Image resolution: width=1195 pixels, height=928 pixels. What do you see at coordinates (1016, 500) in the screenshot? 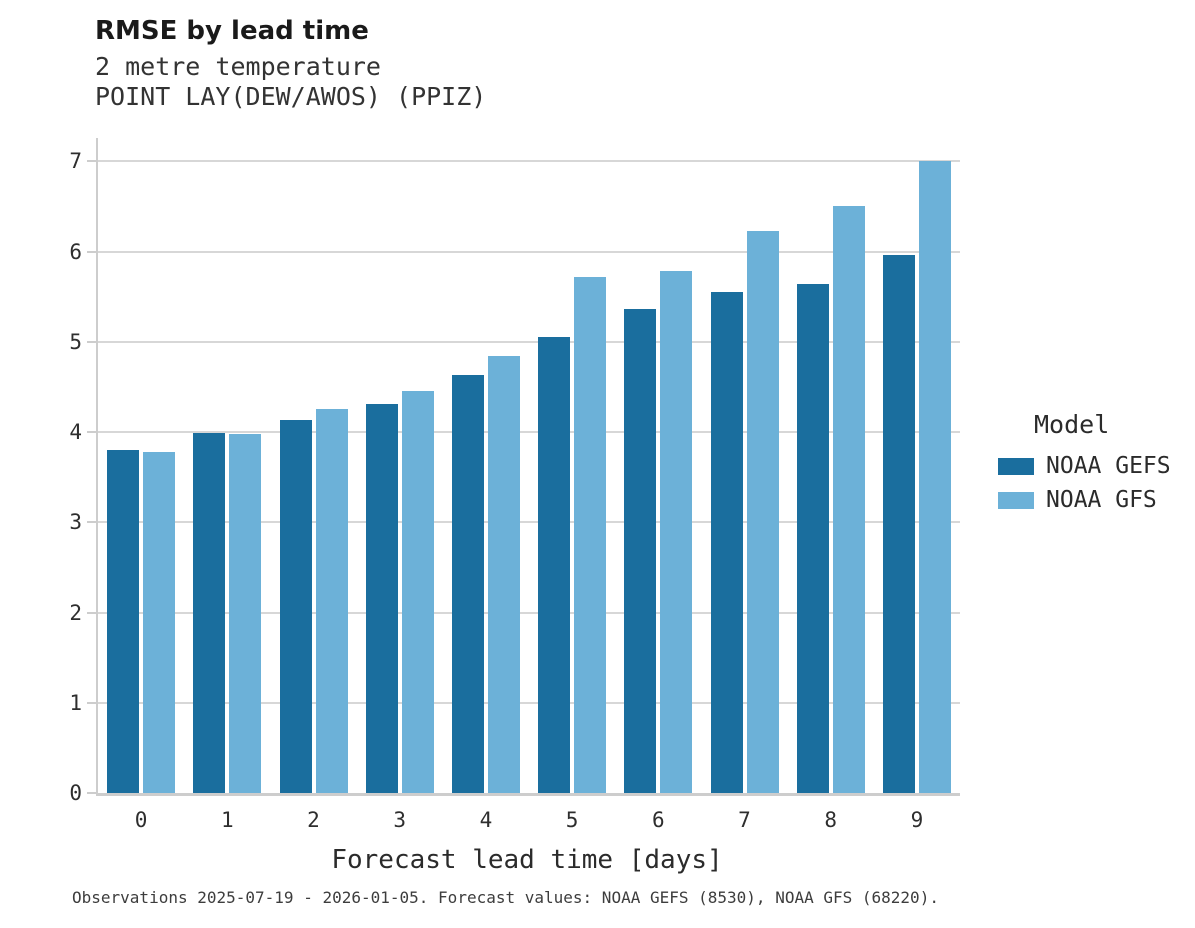
I see `legend-swatch-noaa-gfs` at bounding box center [1016, 500].